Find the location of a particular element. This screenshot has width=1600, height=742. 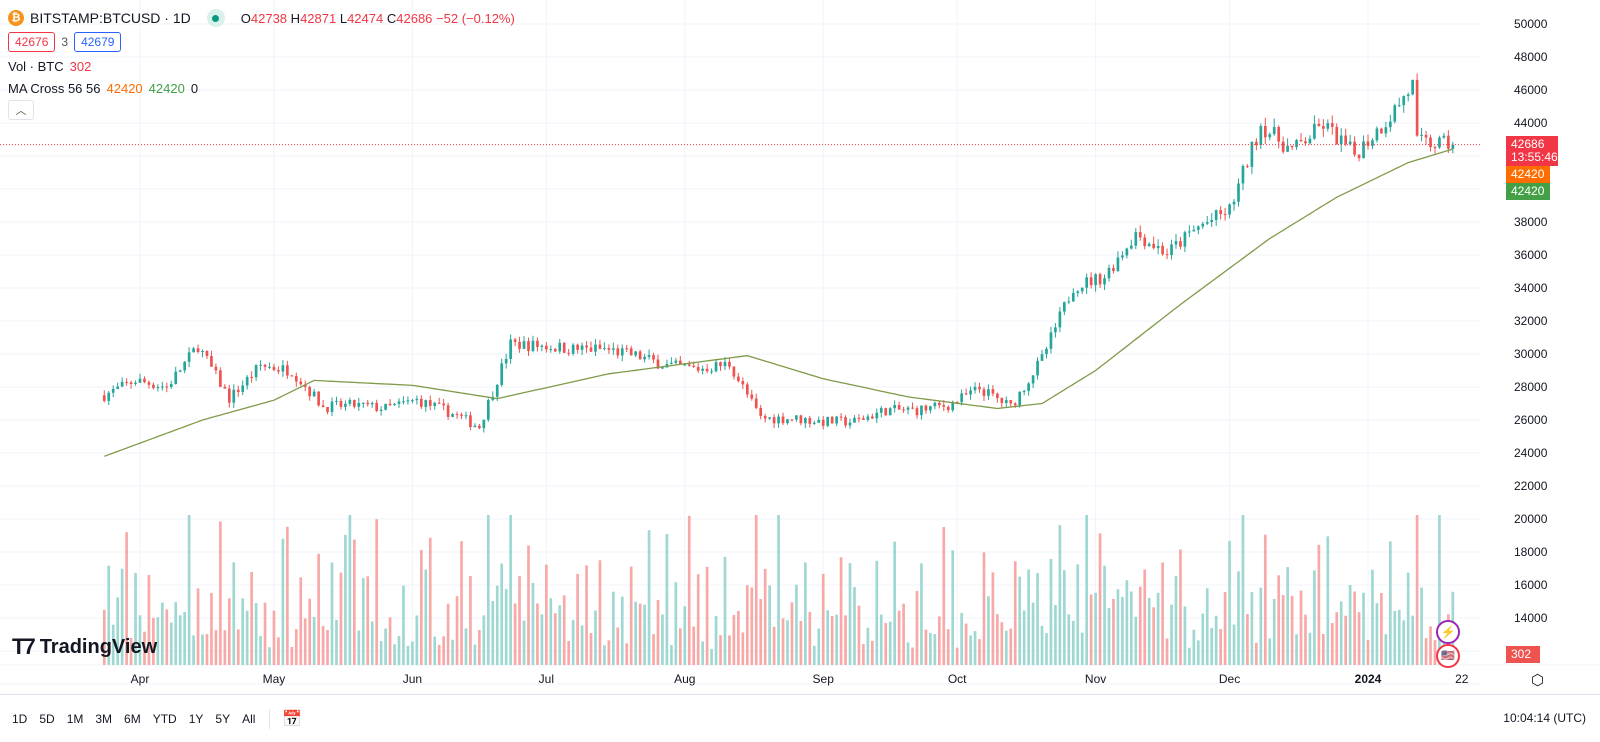

range-1y: 1Y is located at coordinates (196, 718).